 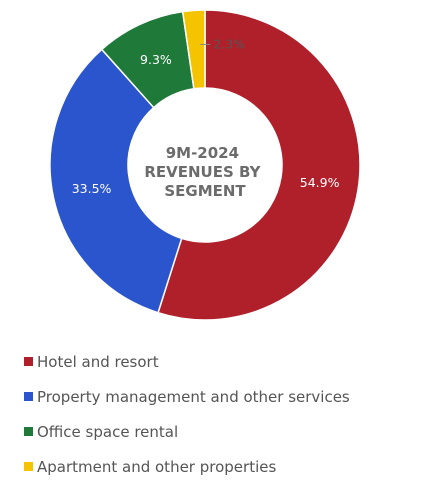 I want to click on legend-label: Office space rental, so click(x=108, y=431).